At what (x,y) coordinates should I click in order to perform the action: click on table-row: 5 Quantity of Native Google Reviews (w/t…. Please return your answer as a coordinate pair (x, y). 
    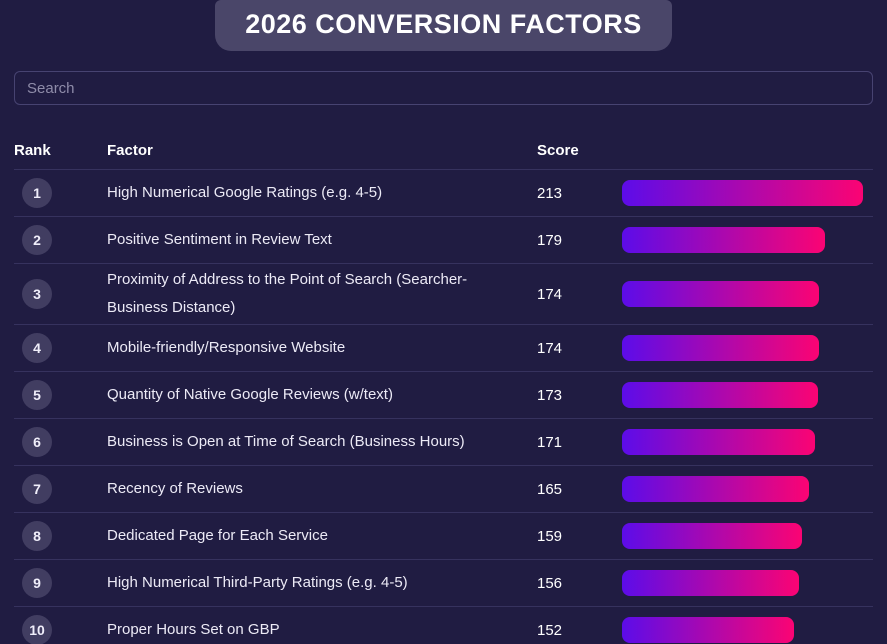
    Looking at the image, I should click on (443, 395).